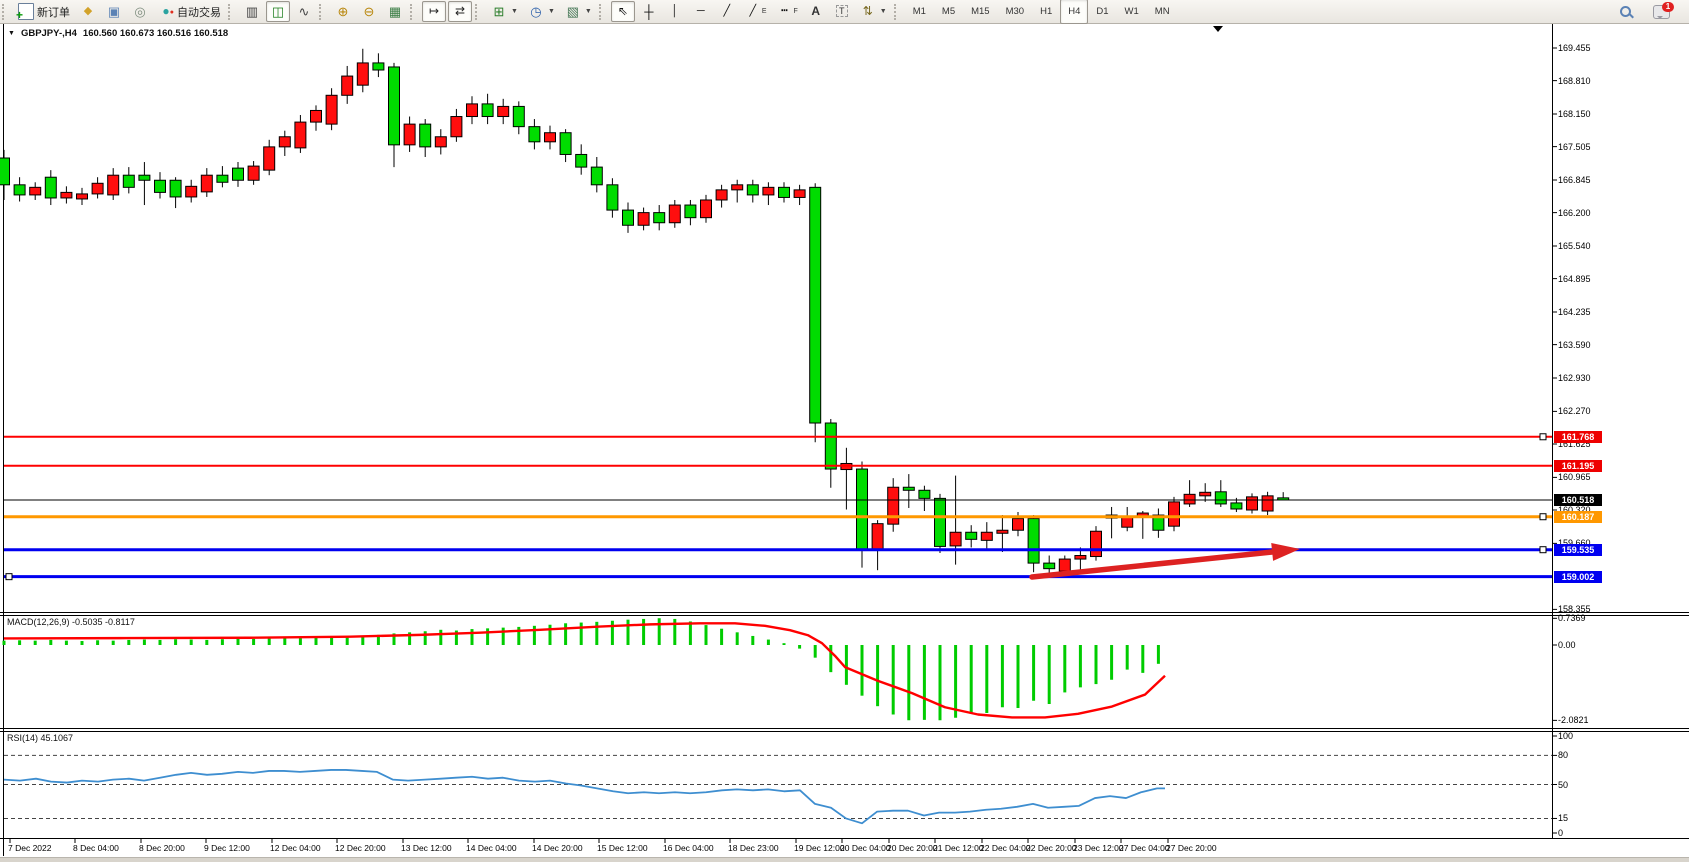 This screenshot has height=862, width=1689. I want to click on price-tick-label: 162.930, so click(1574, 378).